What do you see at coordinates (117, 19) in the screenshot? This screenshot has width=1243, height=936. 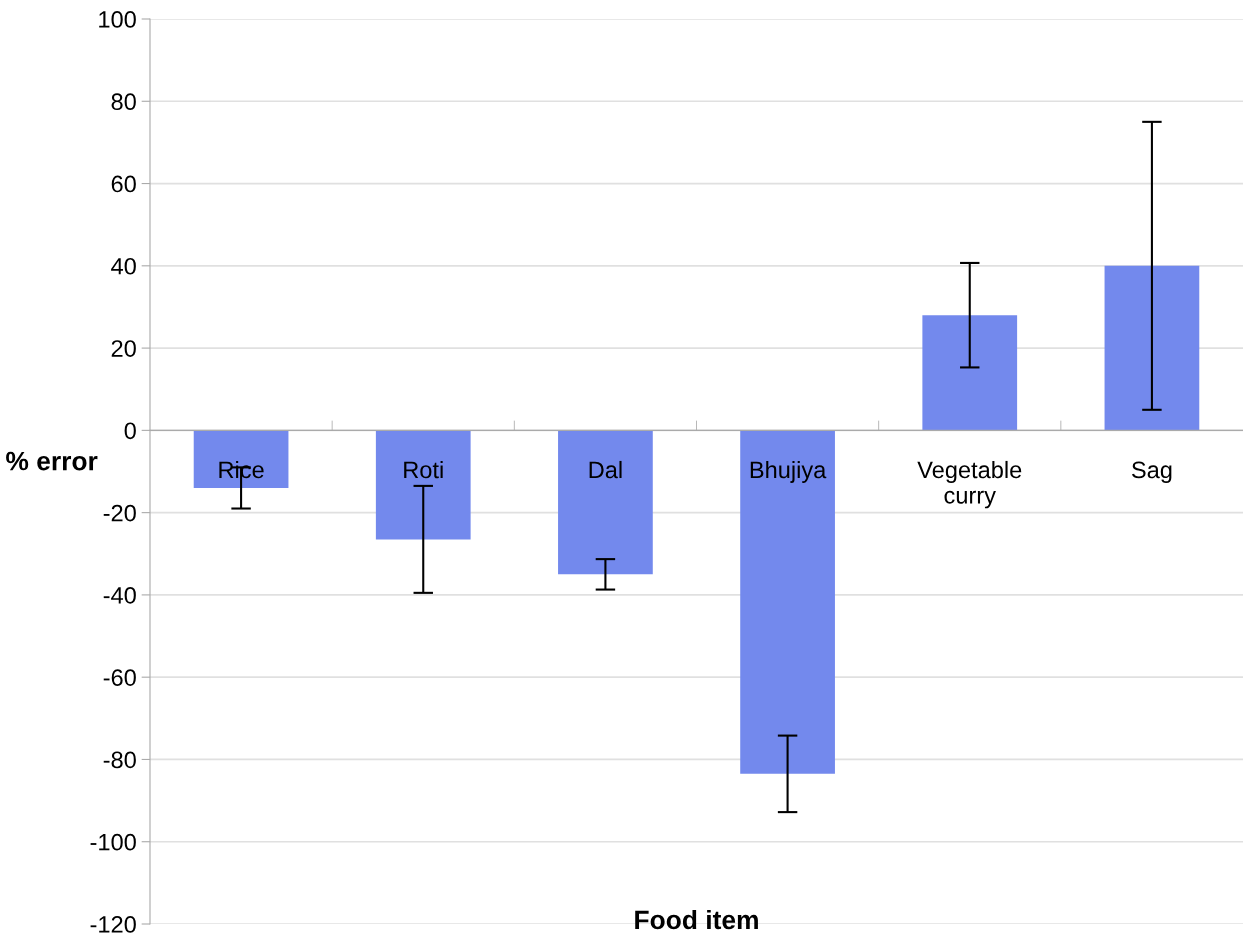 I see `y-tick-label: 100` at bounding box center [117, 19].